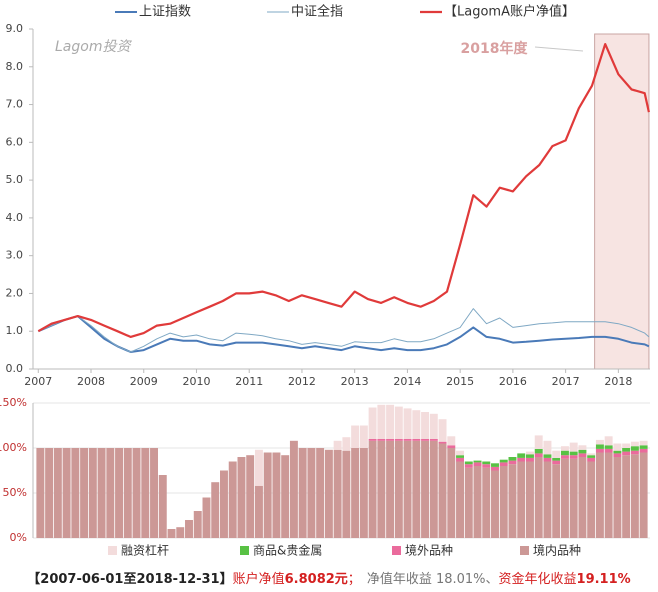 The height and width of the screenshot is (592, 658). Describe the element at coordinates (407, 381) in the screenshot. I see `x-tick-label: 2014` at that location.